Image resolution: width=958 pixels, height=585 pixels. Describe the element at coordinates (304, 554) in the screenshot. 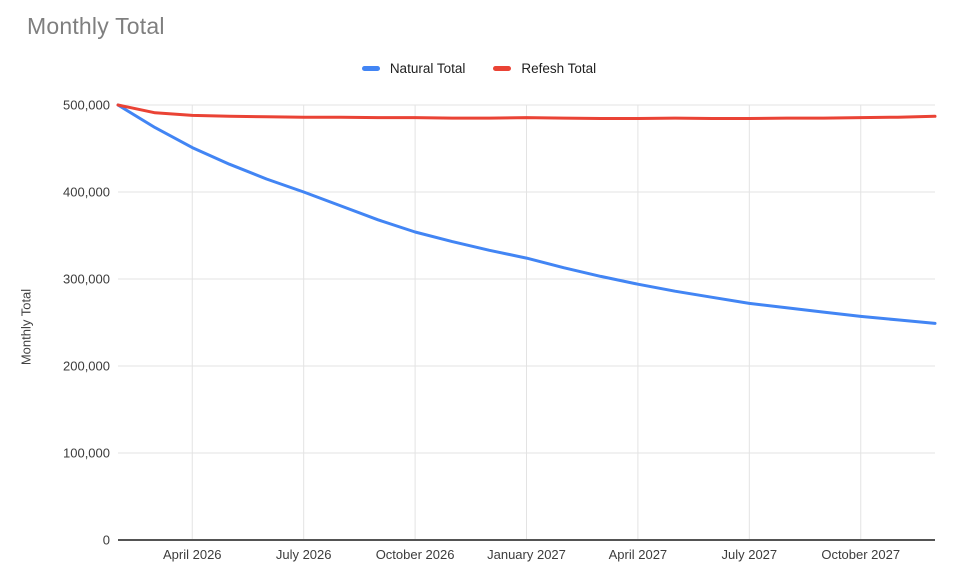

I see `x-tick-label: July 2026` at that location.